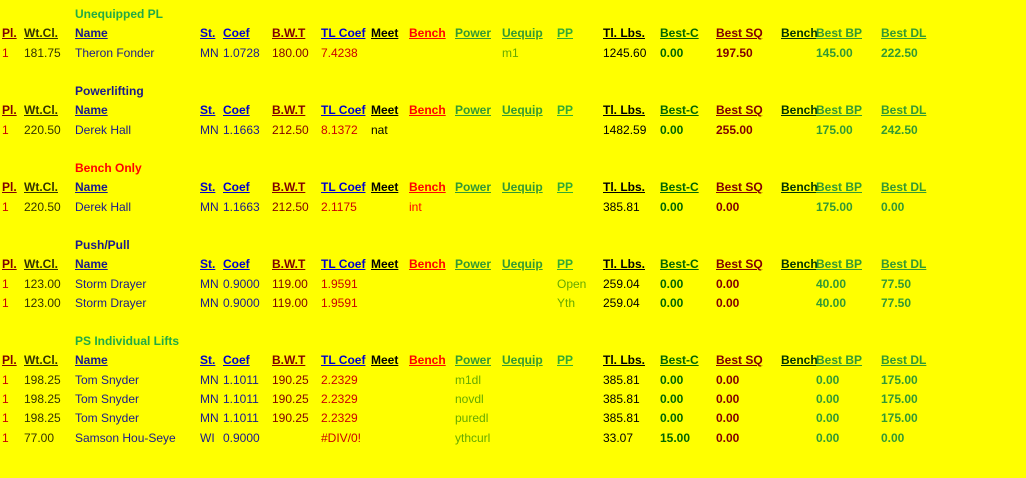  What do you see at coordinates (621, 302) in the screenshot?
I see `cell: 259.04` at bounding box center [621, 302].